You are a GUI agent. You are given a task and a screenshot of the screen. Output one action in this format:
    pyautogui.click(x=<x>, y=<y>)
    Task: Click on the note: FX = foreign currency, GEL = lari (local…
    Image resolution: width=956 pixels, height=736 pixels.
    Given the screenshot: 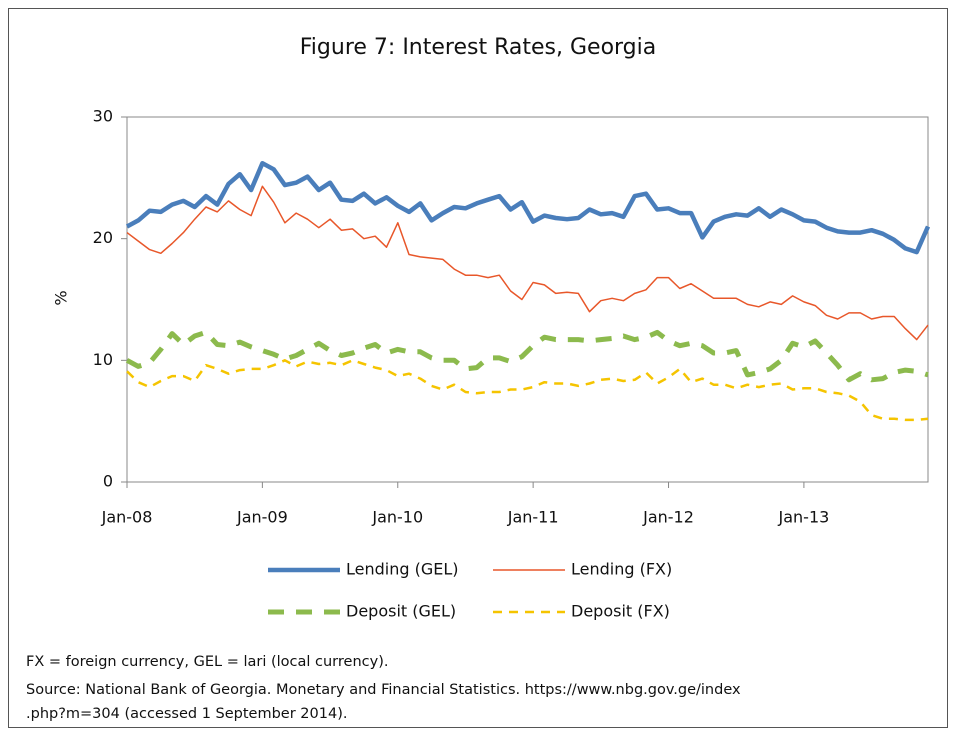 What is the action you would take?
    pyautogui.click(x=207, y=662)
    